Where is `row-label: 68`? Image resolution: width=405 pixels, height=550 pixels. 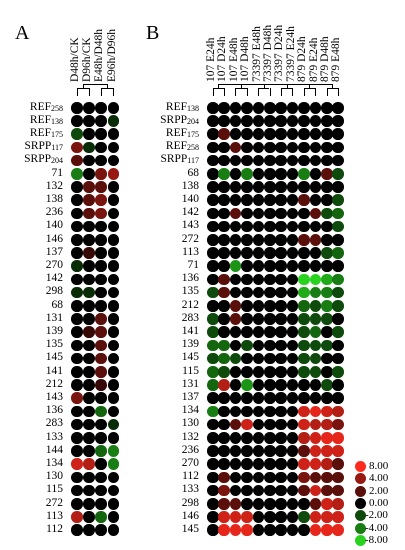
row-label: 68 is located at coordinates (58, 305).